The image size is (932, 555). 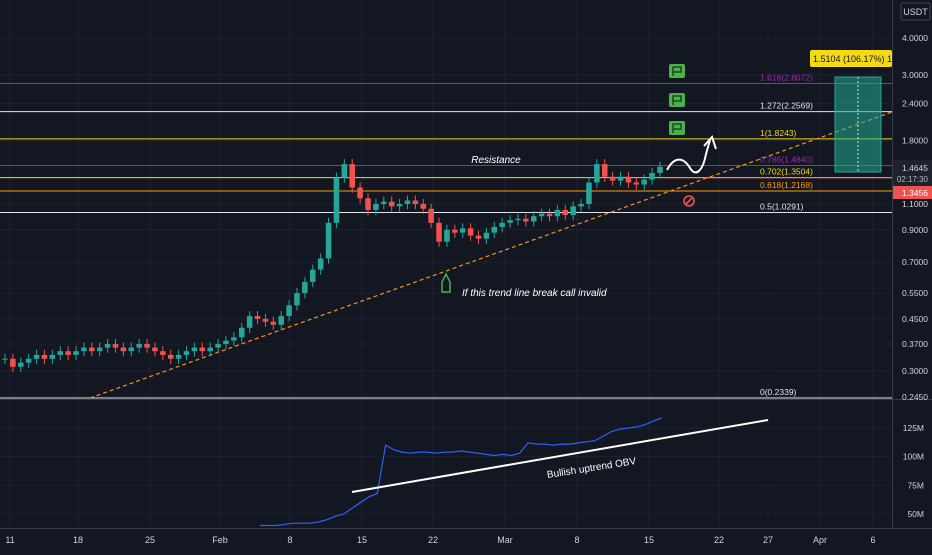 I want to click on obv-trend-line, so click(x=560, y=456).